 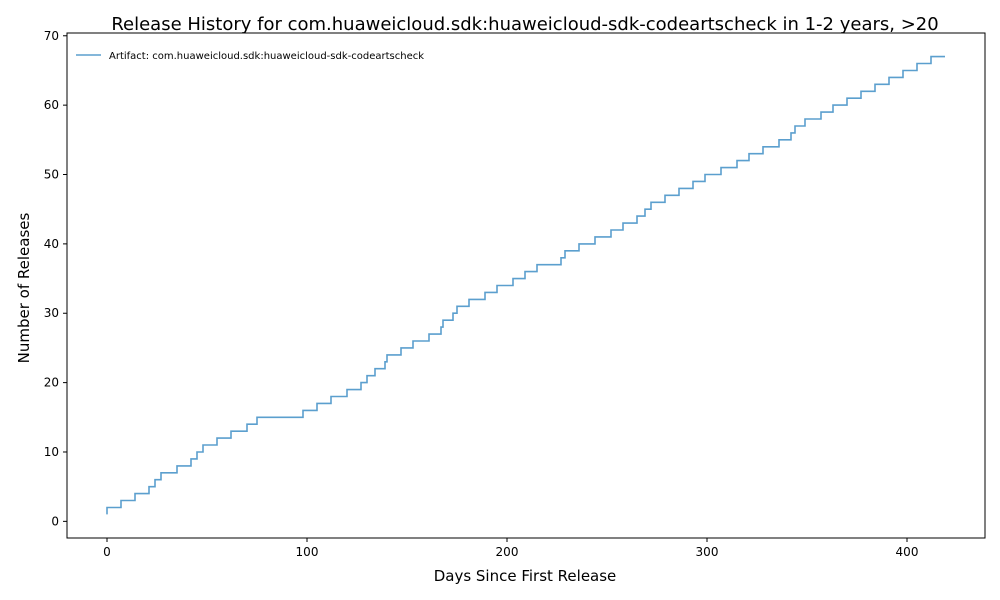 What do you see at coordinates (507, 552) in the screenshot?
I see `x-tick-label: 200` at bounding box center [507, 552].